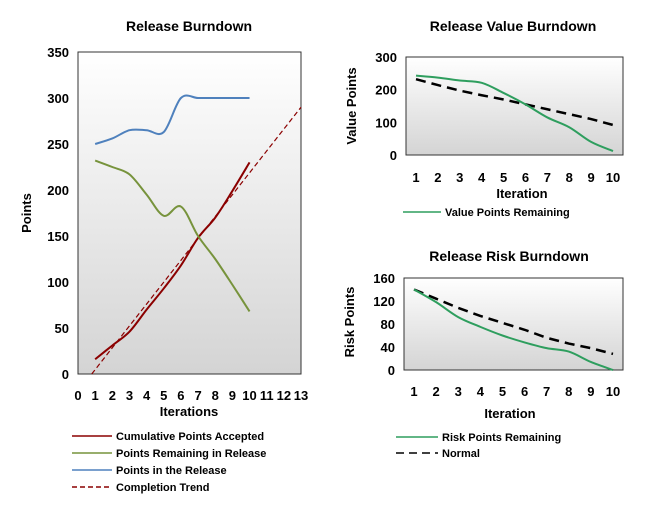 This screenshot has width=651, height=516. I want to click on series-line-normal, so click(513, 322).